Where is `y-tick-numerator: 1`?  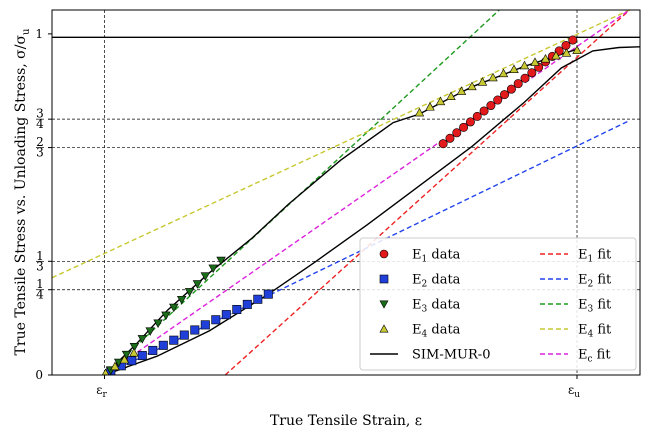 y-tick-numerator: 1 is located at coordinates (40, 256).